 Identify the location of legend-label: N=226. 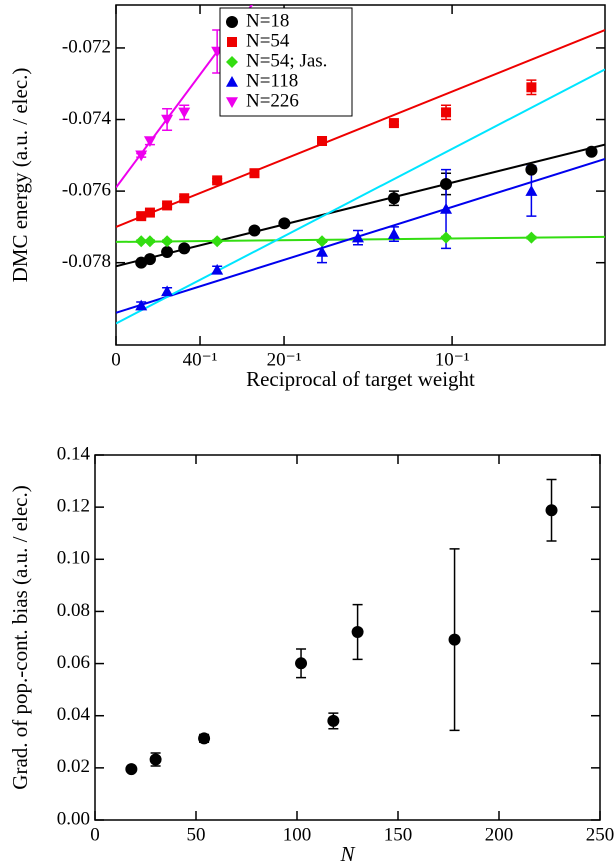
(272, 100).